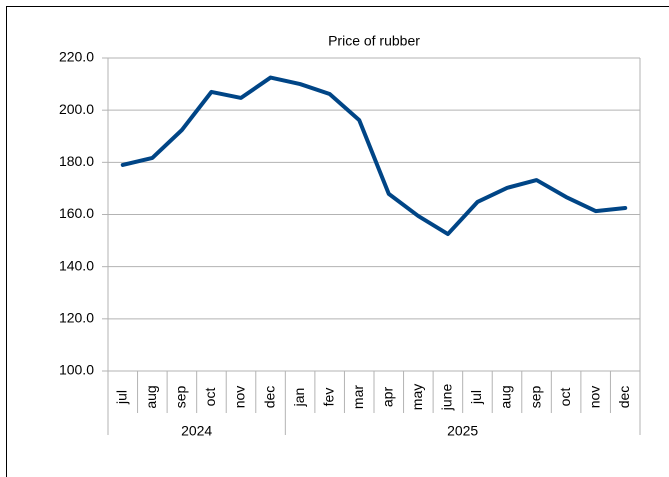 The height and width of the screenshot is (477, 669). I want to click on x-tick-label: mar, so click(358, 397).